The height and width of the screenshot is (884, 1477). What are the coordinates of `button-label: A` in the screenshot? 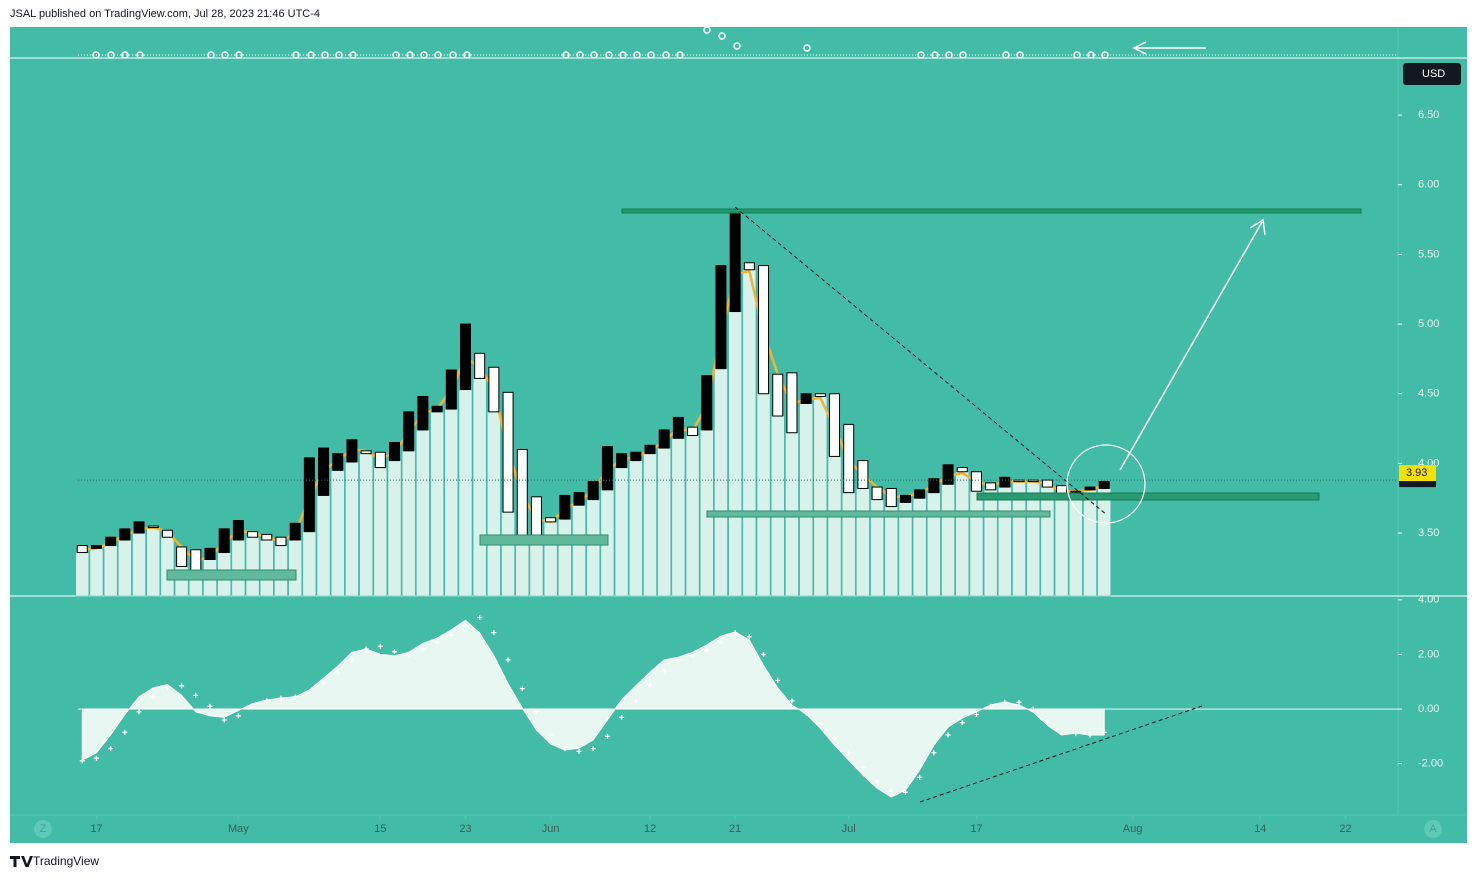 It's located at (1433, 829).